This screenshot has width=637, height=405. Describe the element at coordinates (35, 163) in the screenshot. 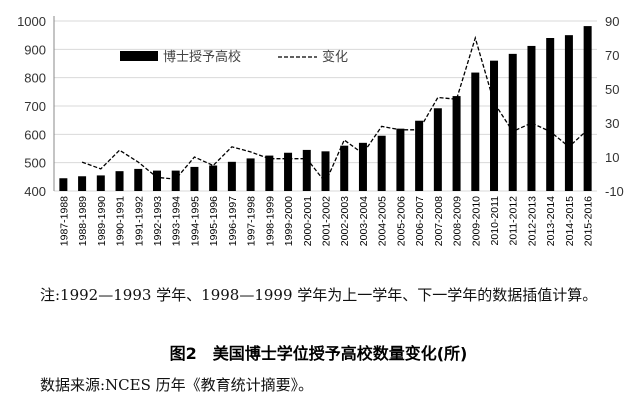

I see `y-tick-label: 500` at that location.